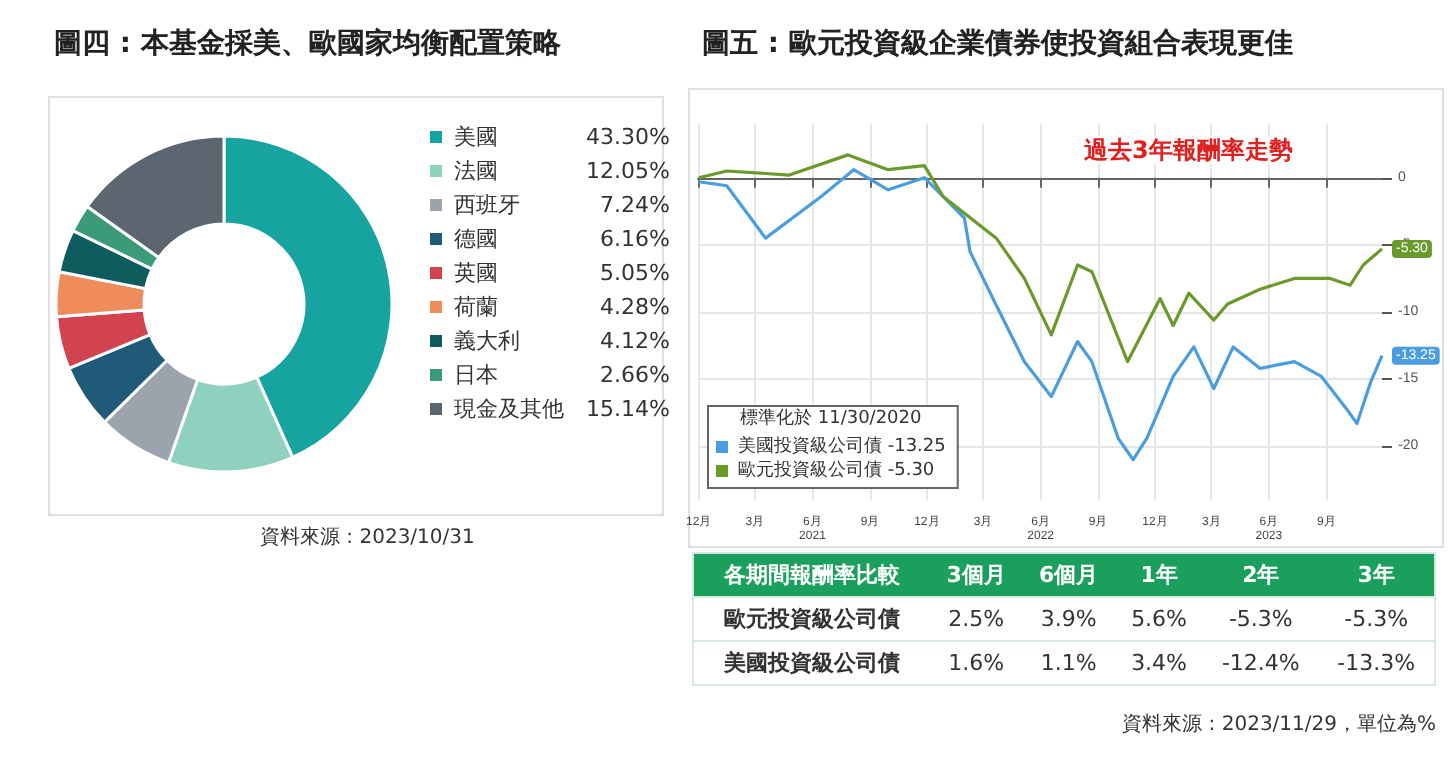 This screenshot has width=1450, height=762. Describe the element at coordinates (1187, 150) in the screenshot. I see `annotation: 過去3年報酬率走勢` at that location.